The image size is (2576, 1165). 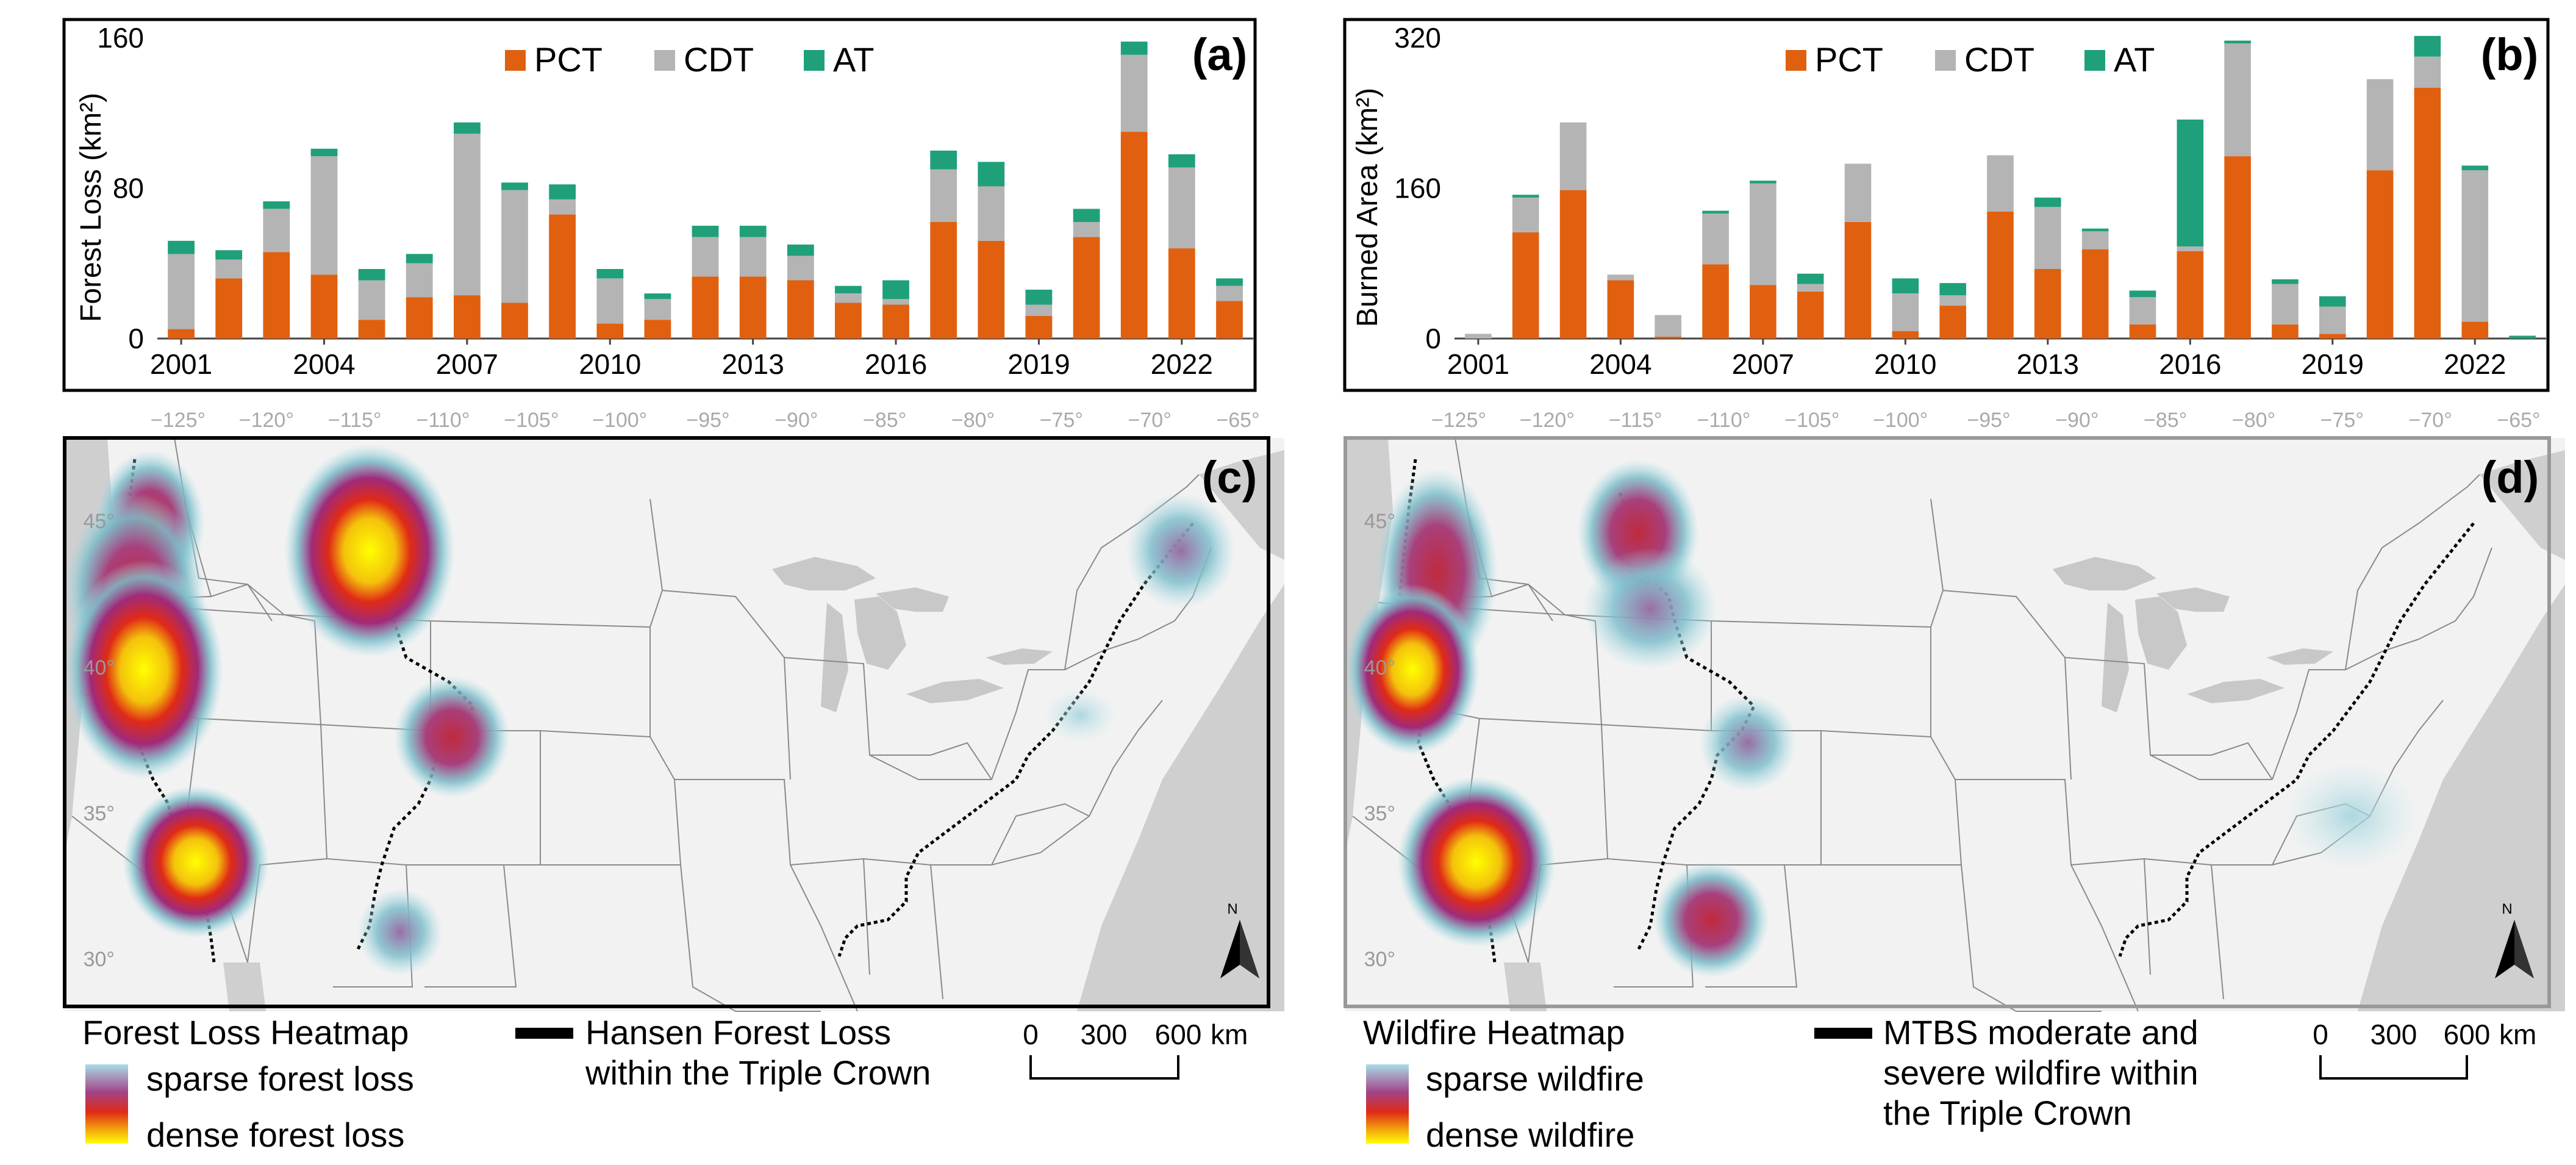 I want to click on bar-cdt-2018, so click(x=2285, y=304).